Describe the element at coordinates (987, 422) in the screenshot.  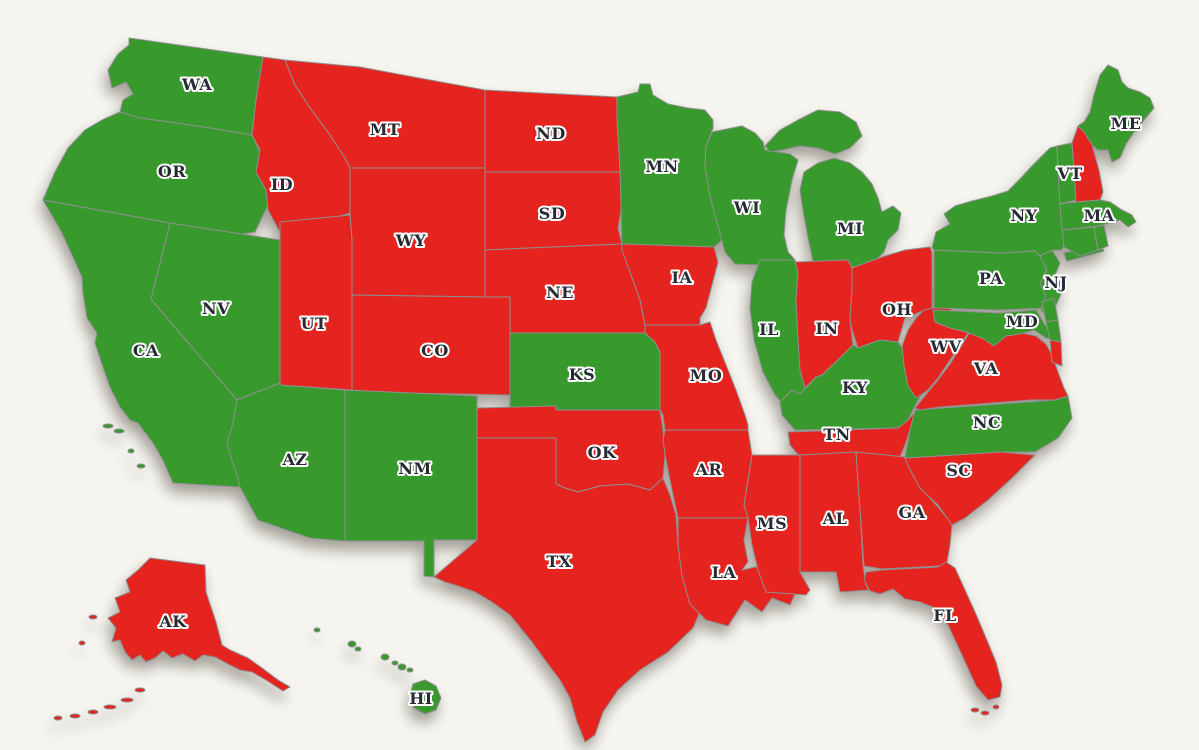
I see `state-label-nc: NC` at that location.